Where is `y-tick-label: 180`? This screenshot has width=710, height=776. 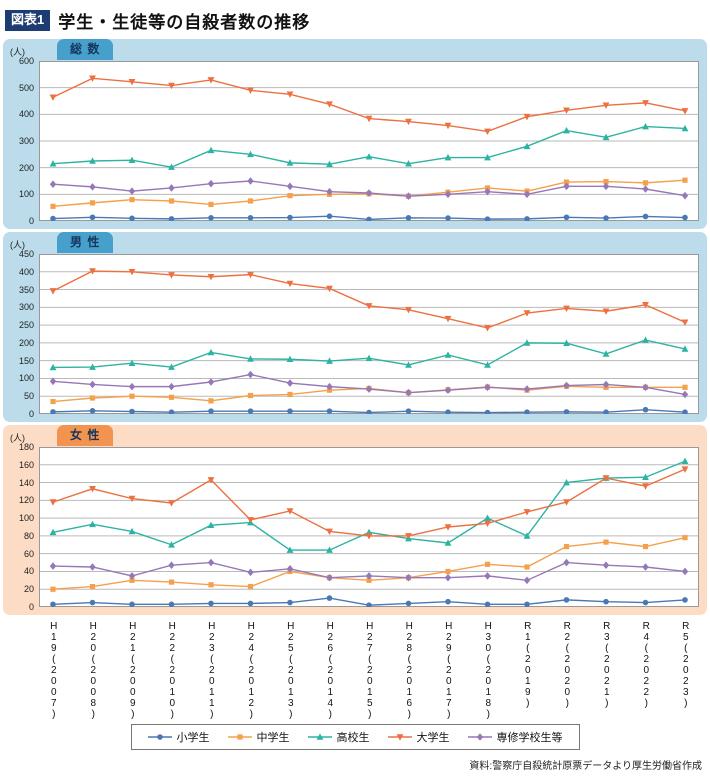
y-tick-label: 180 is located at coordinates (26, 447).